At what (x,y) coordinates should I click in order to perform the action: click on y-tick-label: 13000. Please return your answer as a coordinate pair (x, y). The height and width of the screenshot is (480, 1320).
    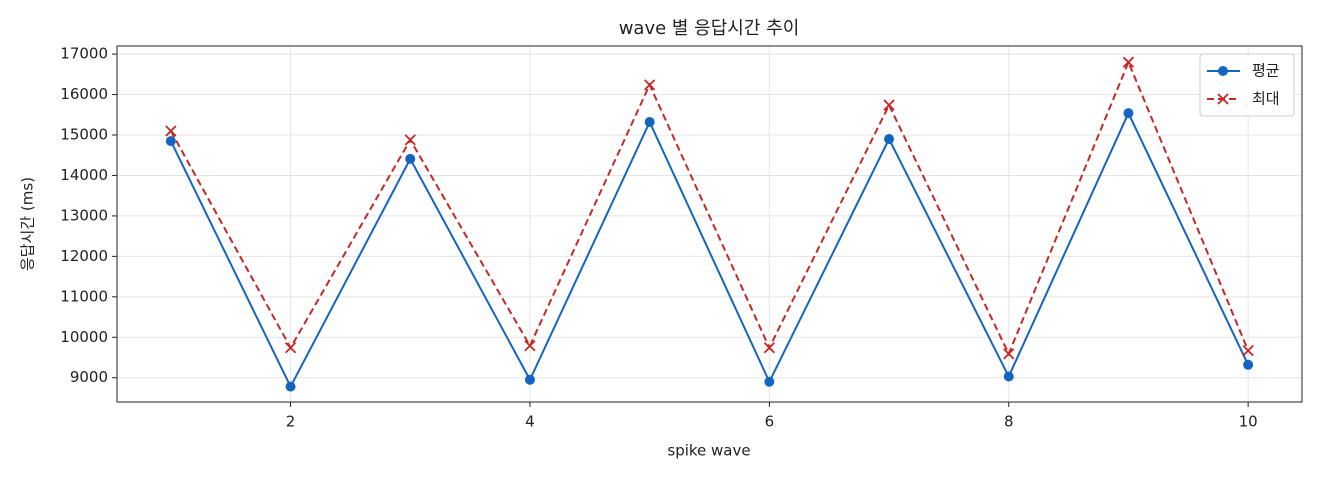
    Looking at the image, I should click on (84, 215).